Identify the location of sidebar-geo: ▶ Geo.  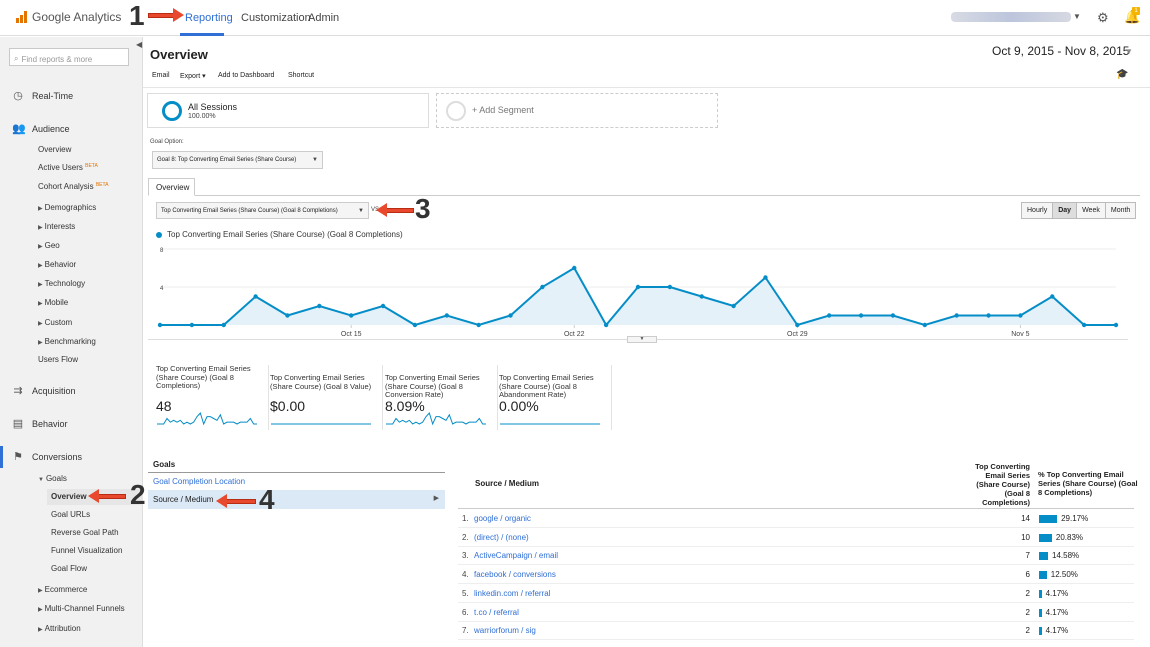
(49, 245).